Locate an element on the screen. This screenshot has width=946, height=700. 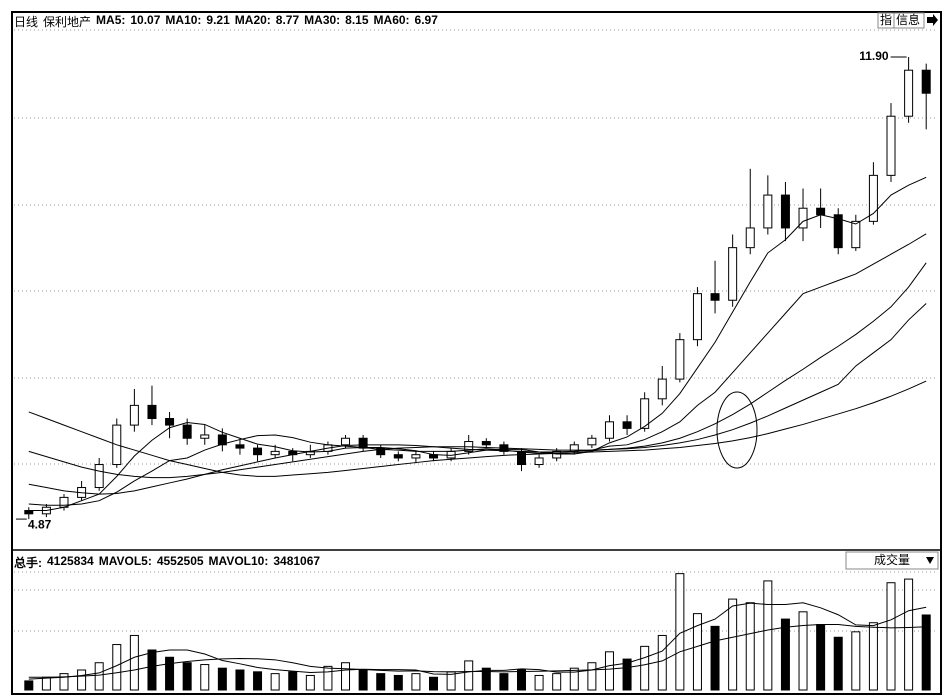
button is located at coordinates (909, 20).